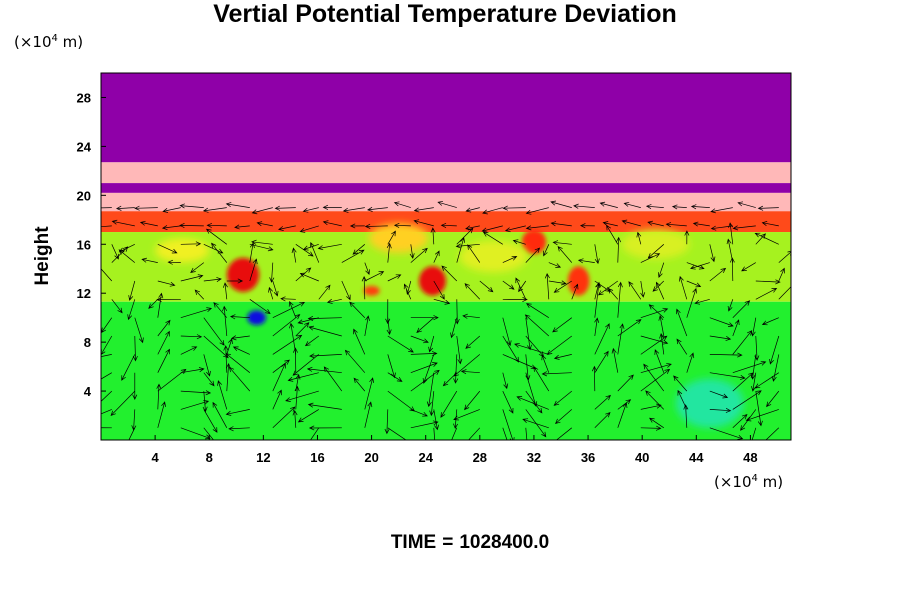 The image size is (900, 600). I want to click on x-axis-unit: (×104 m), so click(748, 482).